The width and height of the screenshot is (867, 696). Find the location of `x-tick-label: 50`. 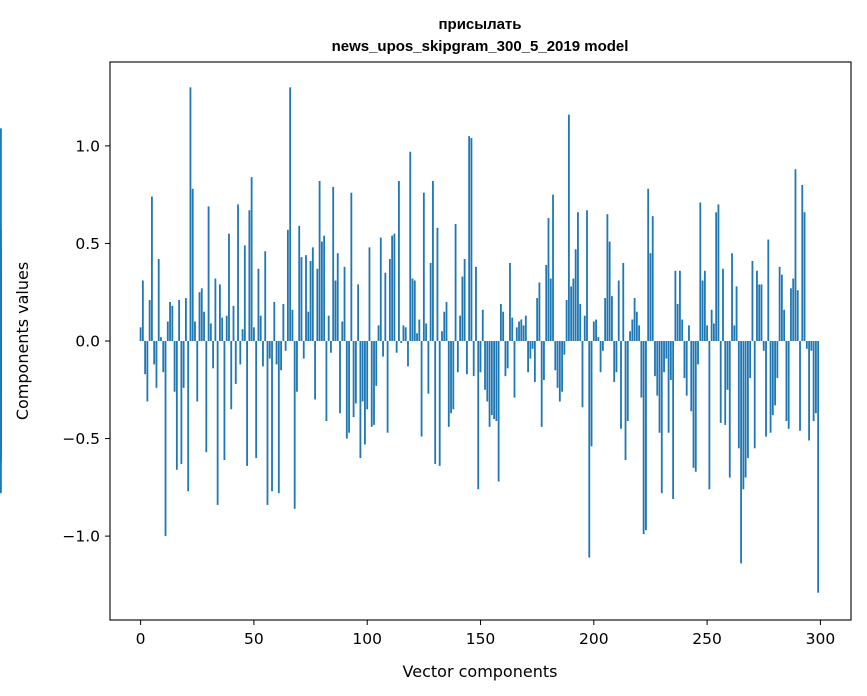

x-tick-label: 50 is located at coordinates (254, 639).